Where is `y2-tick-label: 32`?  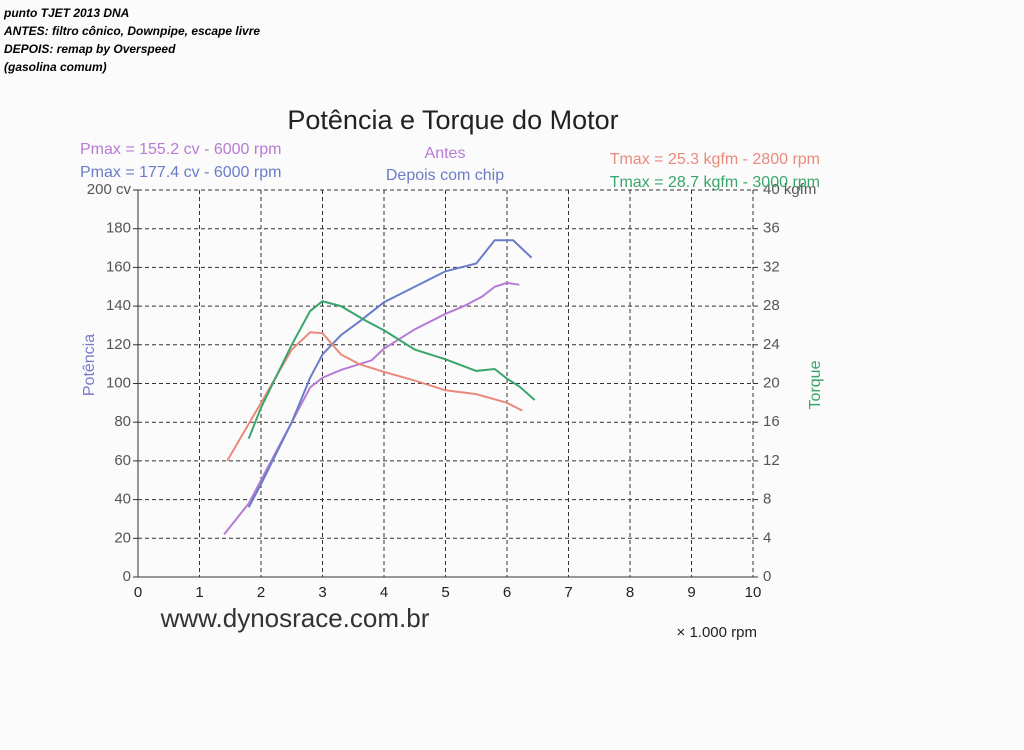 y2-tick-label: 32 is located at coordinates (771, 266).